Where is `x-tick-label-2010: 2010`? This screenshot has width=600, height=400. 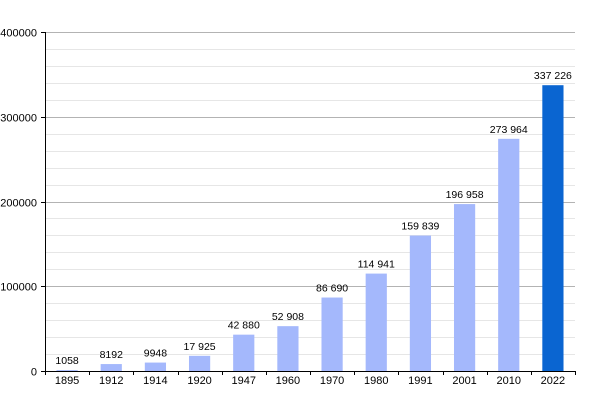 x-tick-label-2010: 2010 is located at coordinates (509, 381).